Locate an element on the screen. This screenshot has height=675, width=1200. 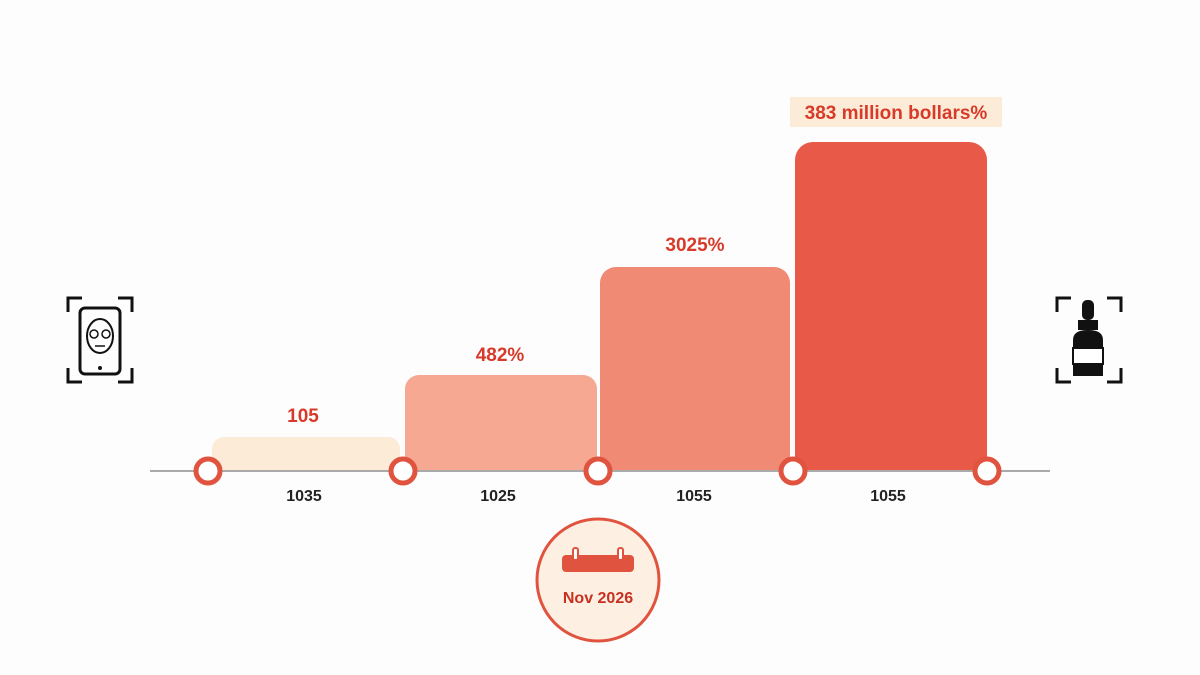
phone-icon is located at coordinates (100, 340).